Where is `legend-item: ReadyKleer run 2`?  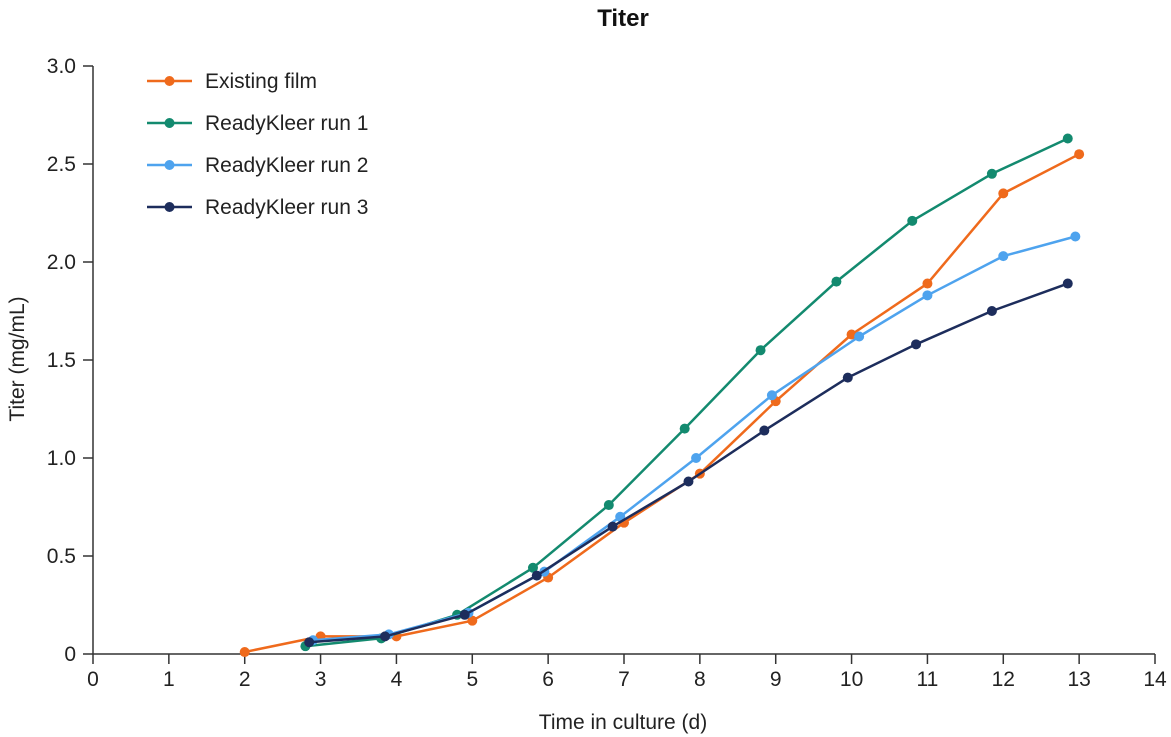
legend-item: ReadyKleer run 2 is located at coordinates (257, 165).